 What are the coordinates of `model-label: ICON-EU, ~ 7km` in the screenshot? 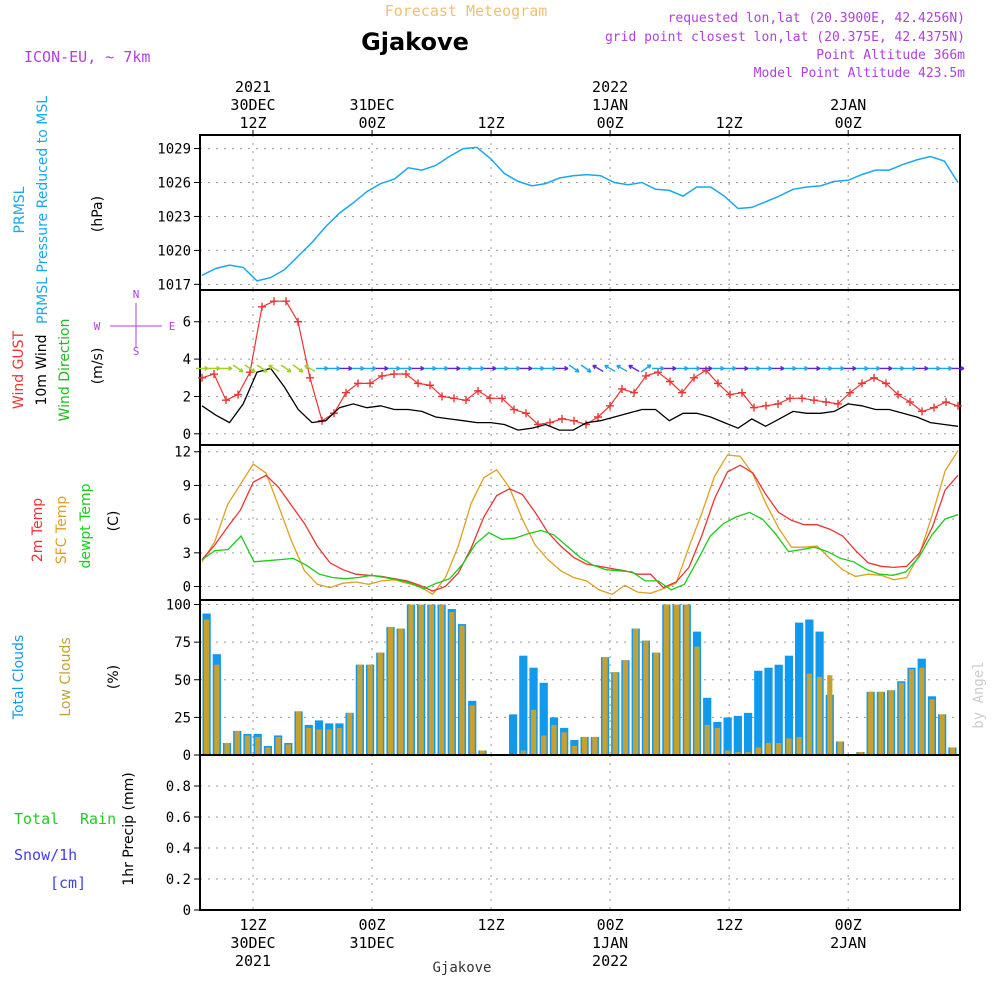 It's located at (87, 57).